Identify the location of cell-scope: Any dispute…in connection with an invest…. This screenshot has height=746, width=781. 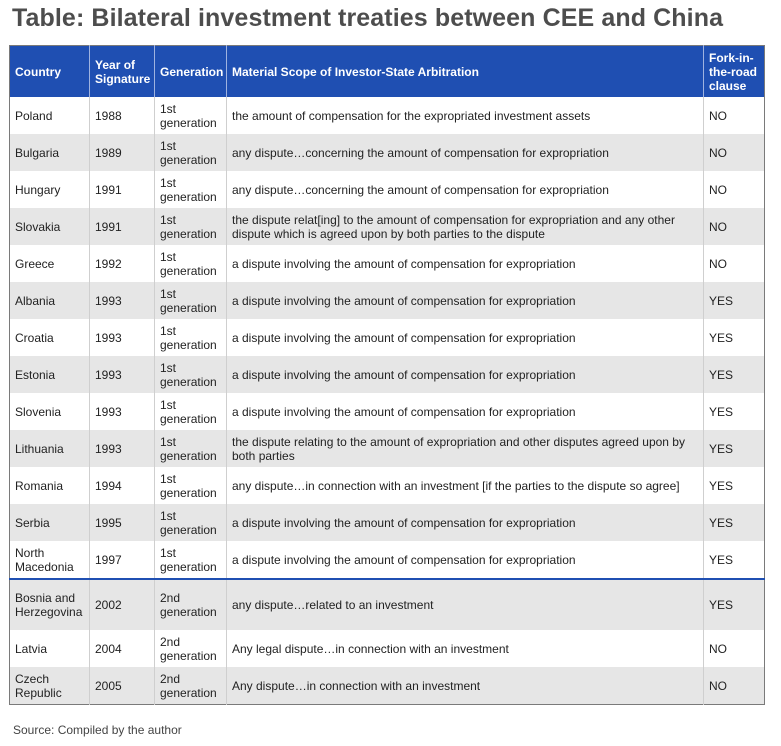
(465, 686).